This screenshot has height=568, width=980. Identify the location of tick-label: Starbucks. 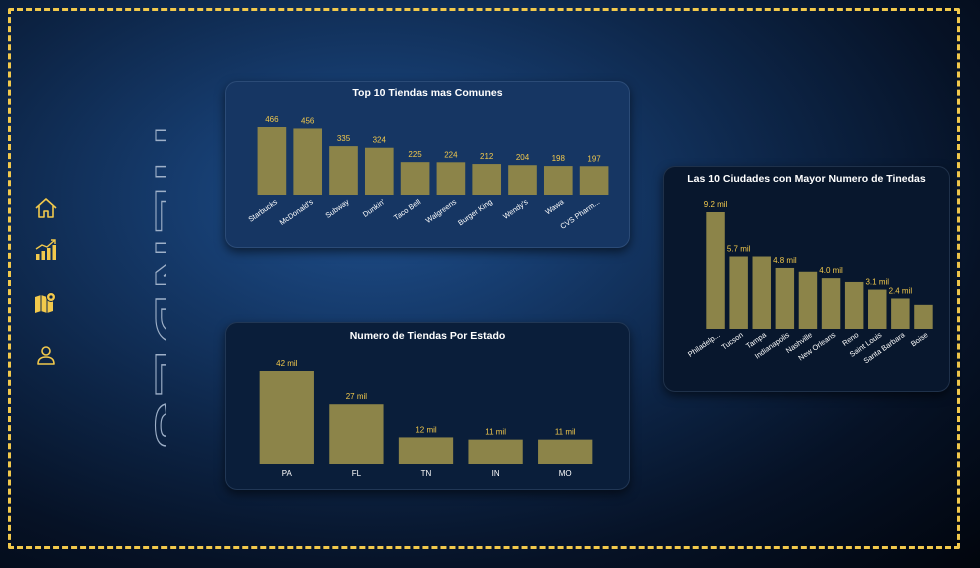
(263, 210).